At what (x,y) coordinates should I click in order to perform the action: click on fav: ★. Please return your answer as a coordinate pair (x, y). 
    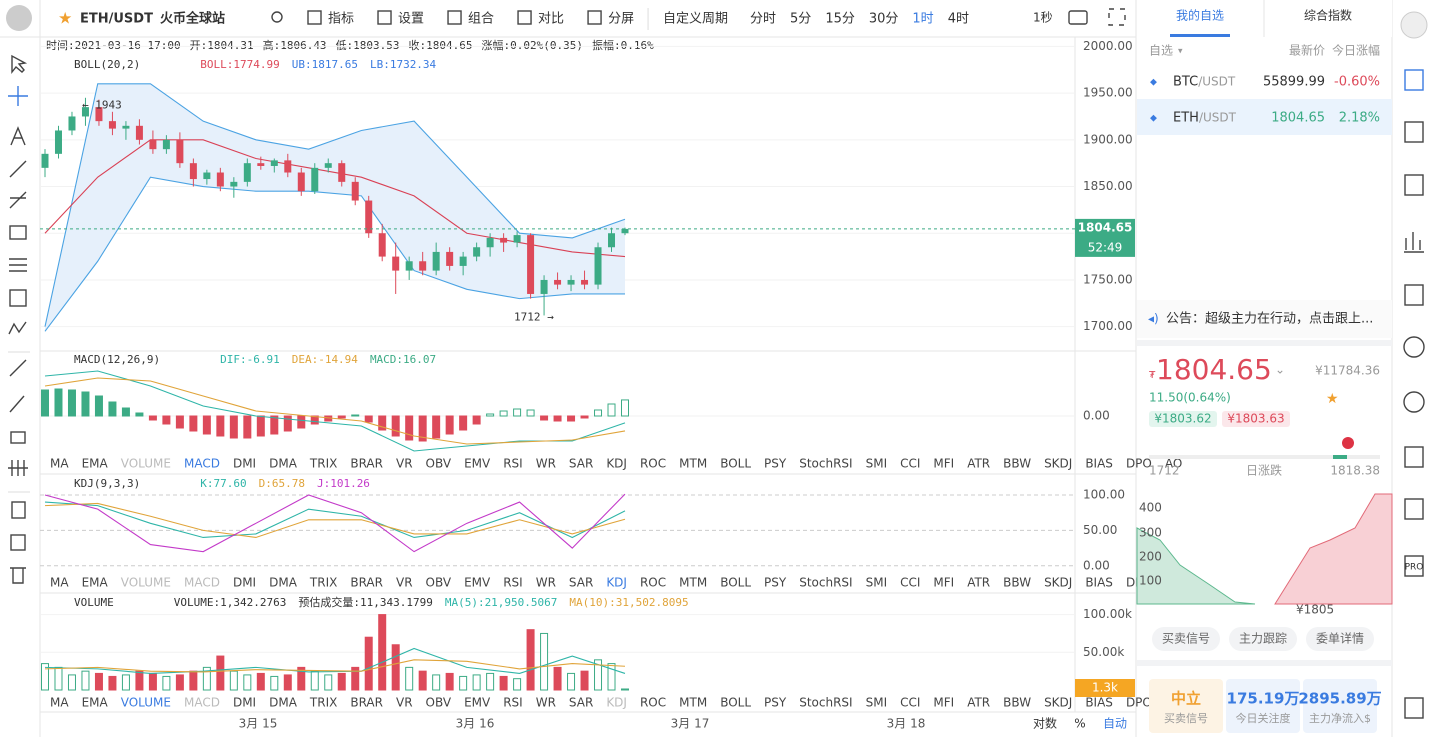
    Looking at the image, I should click on (1332, 399).